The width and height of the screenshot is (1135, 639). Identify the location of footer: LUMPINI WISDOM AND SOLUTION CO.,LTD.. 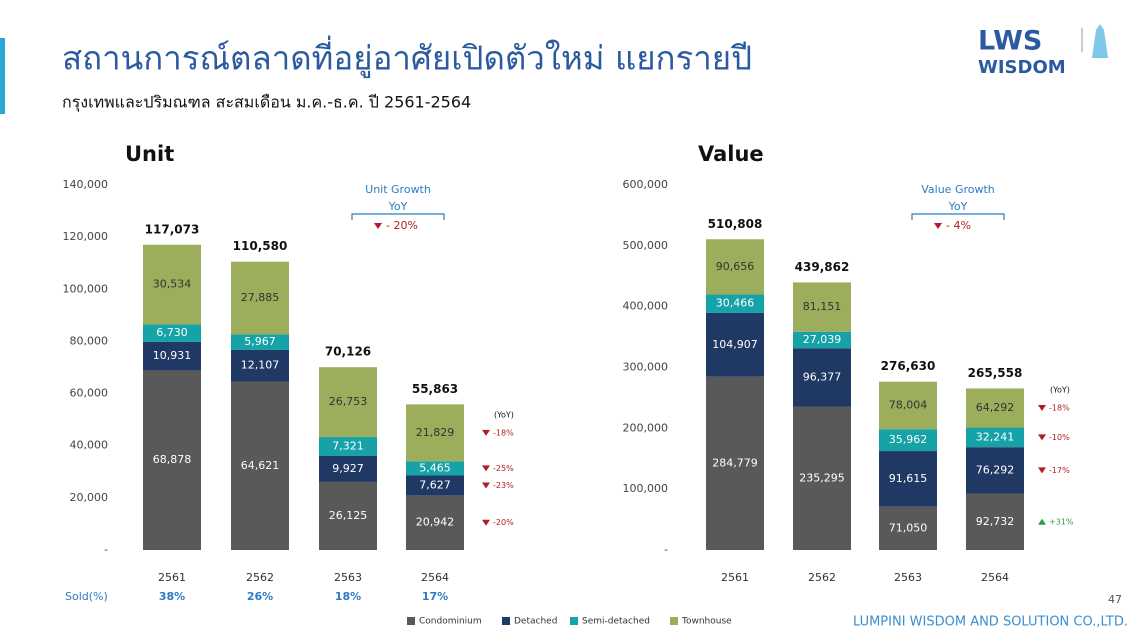
(990, 622).